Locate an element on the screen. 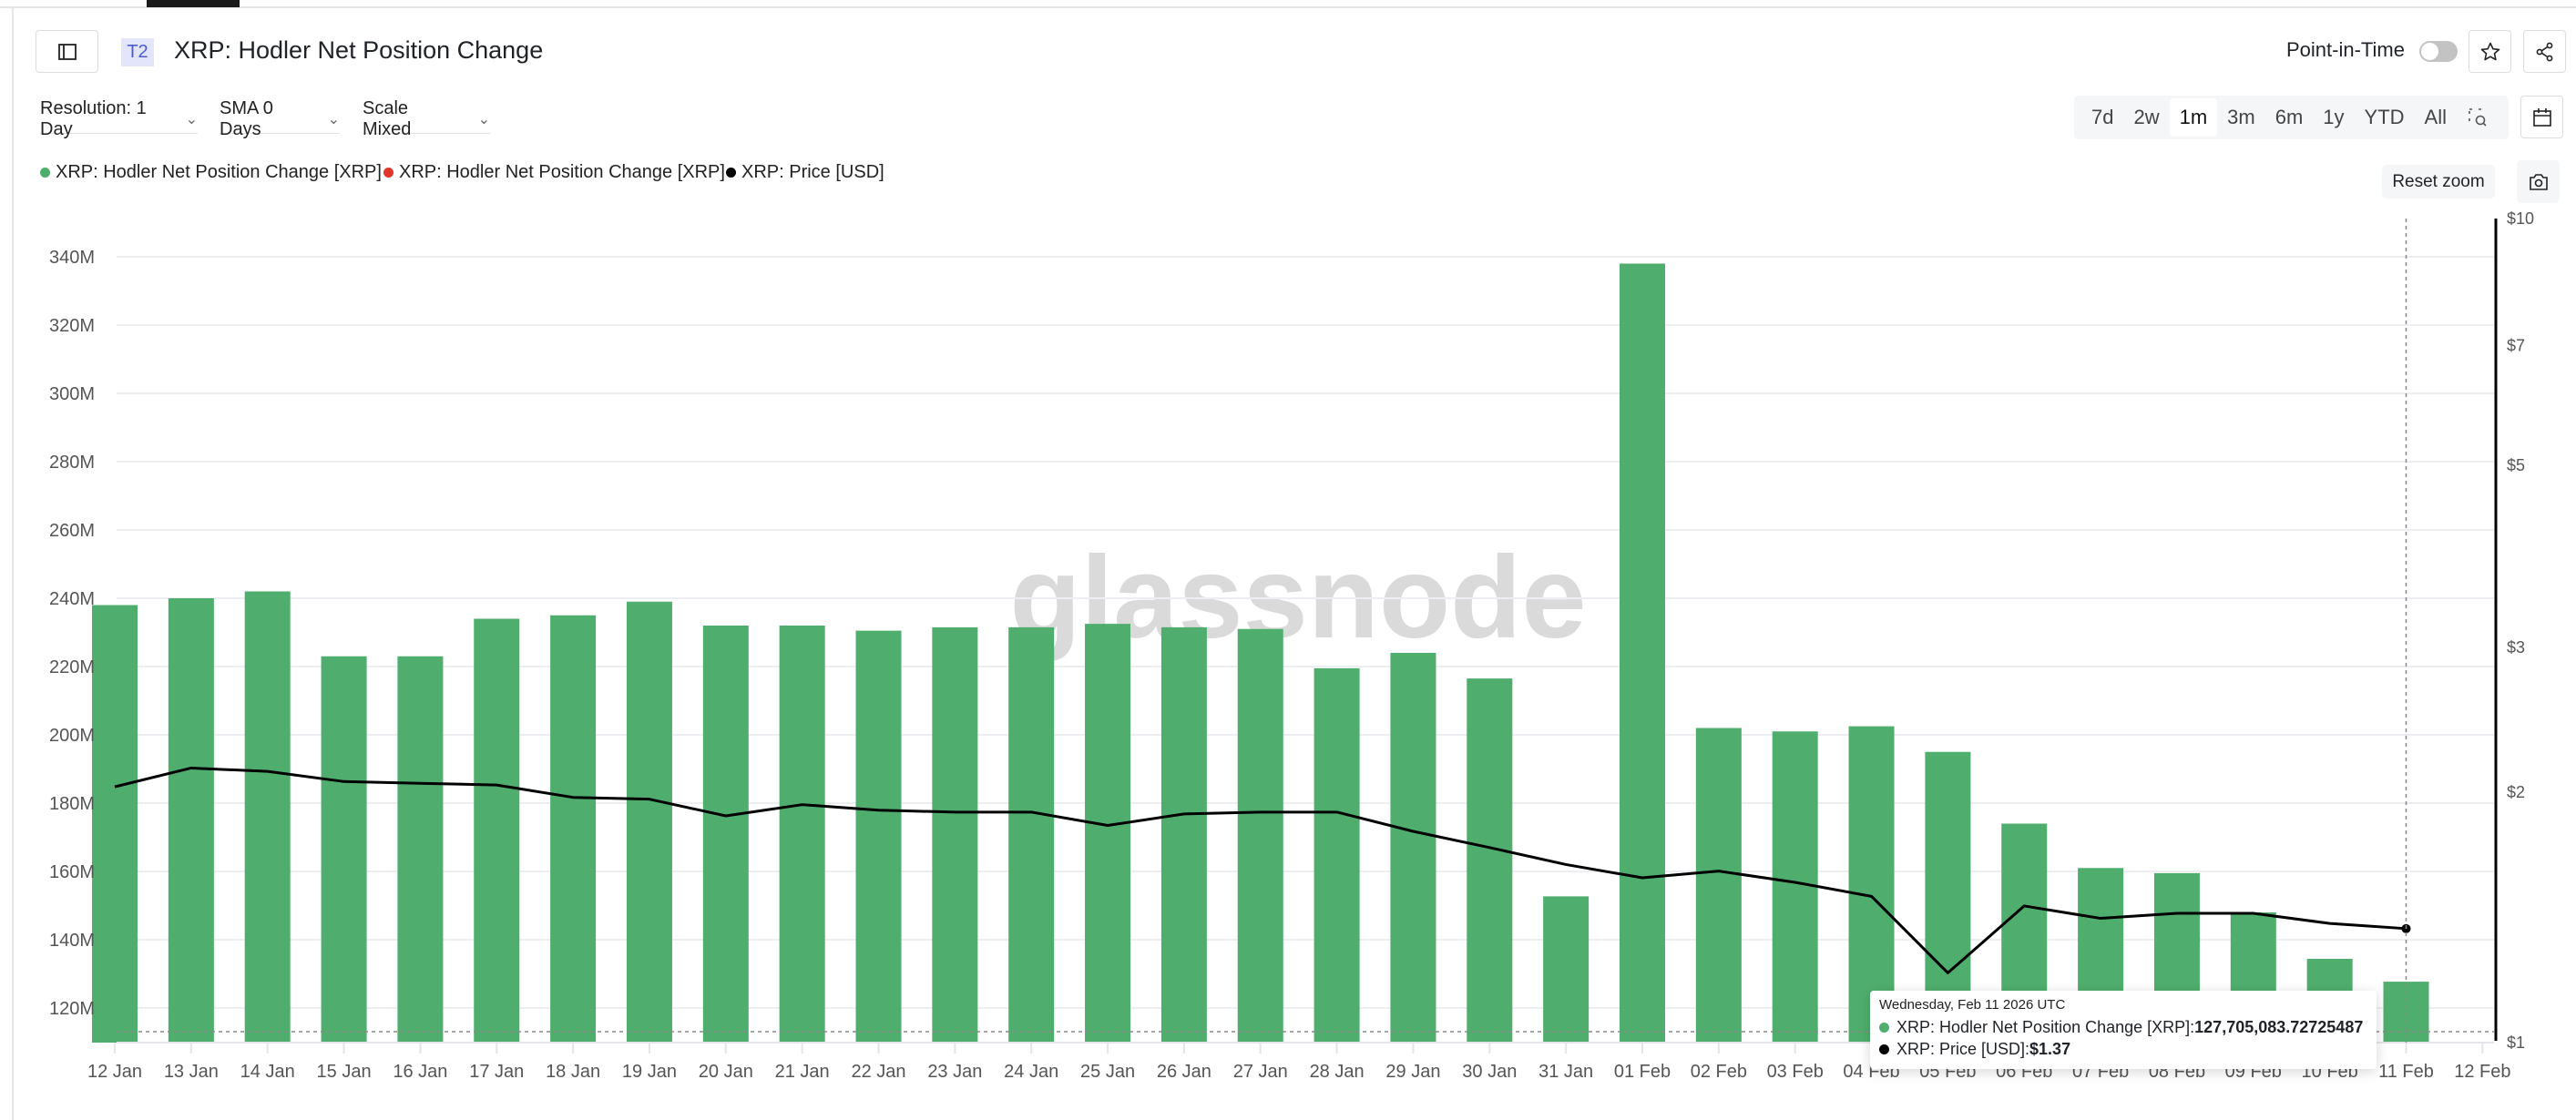  range-1m: 1m is located at coordinates (2193, 117).